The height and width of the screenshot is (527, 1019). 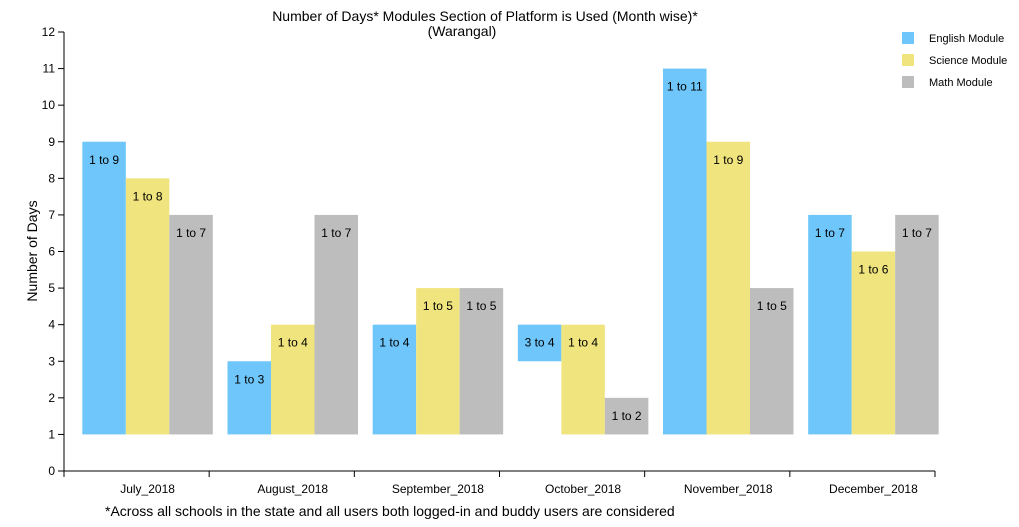 What do you see at coordinates (51, 178) in the screenshot?
I see `y-tick-label: 8` at bounding box center [51, 178].